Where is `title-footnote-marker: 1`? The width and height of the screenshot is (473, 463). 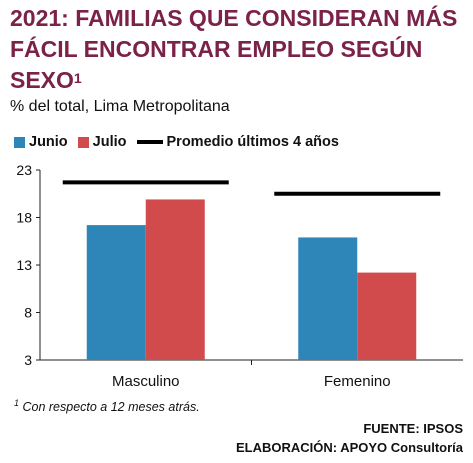
title-footnote-marker: 1 is located at coordinates (77, 78).